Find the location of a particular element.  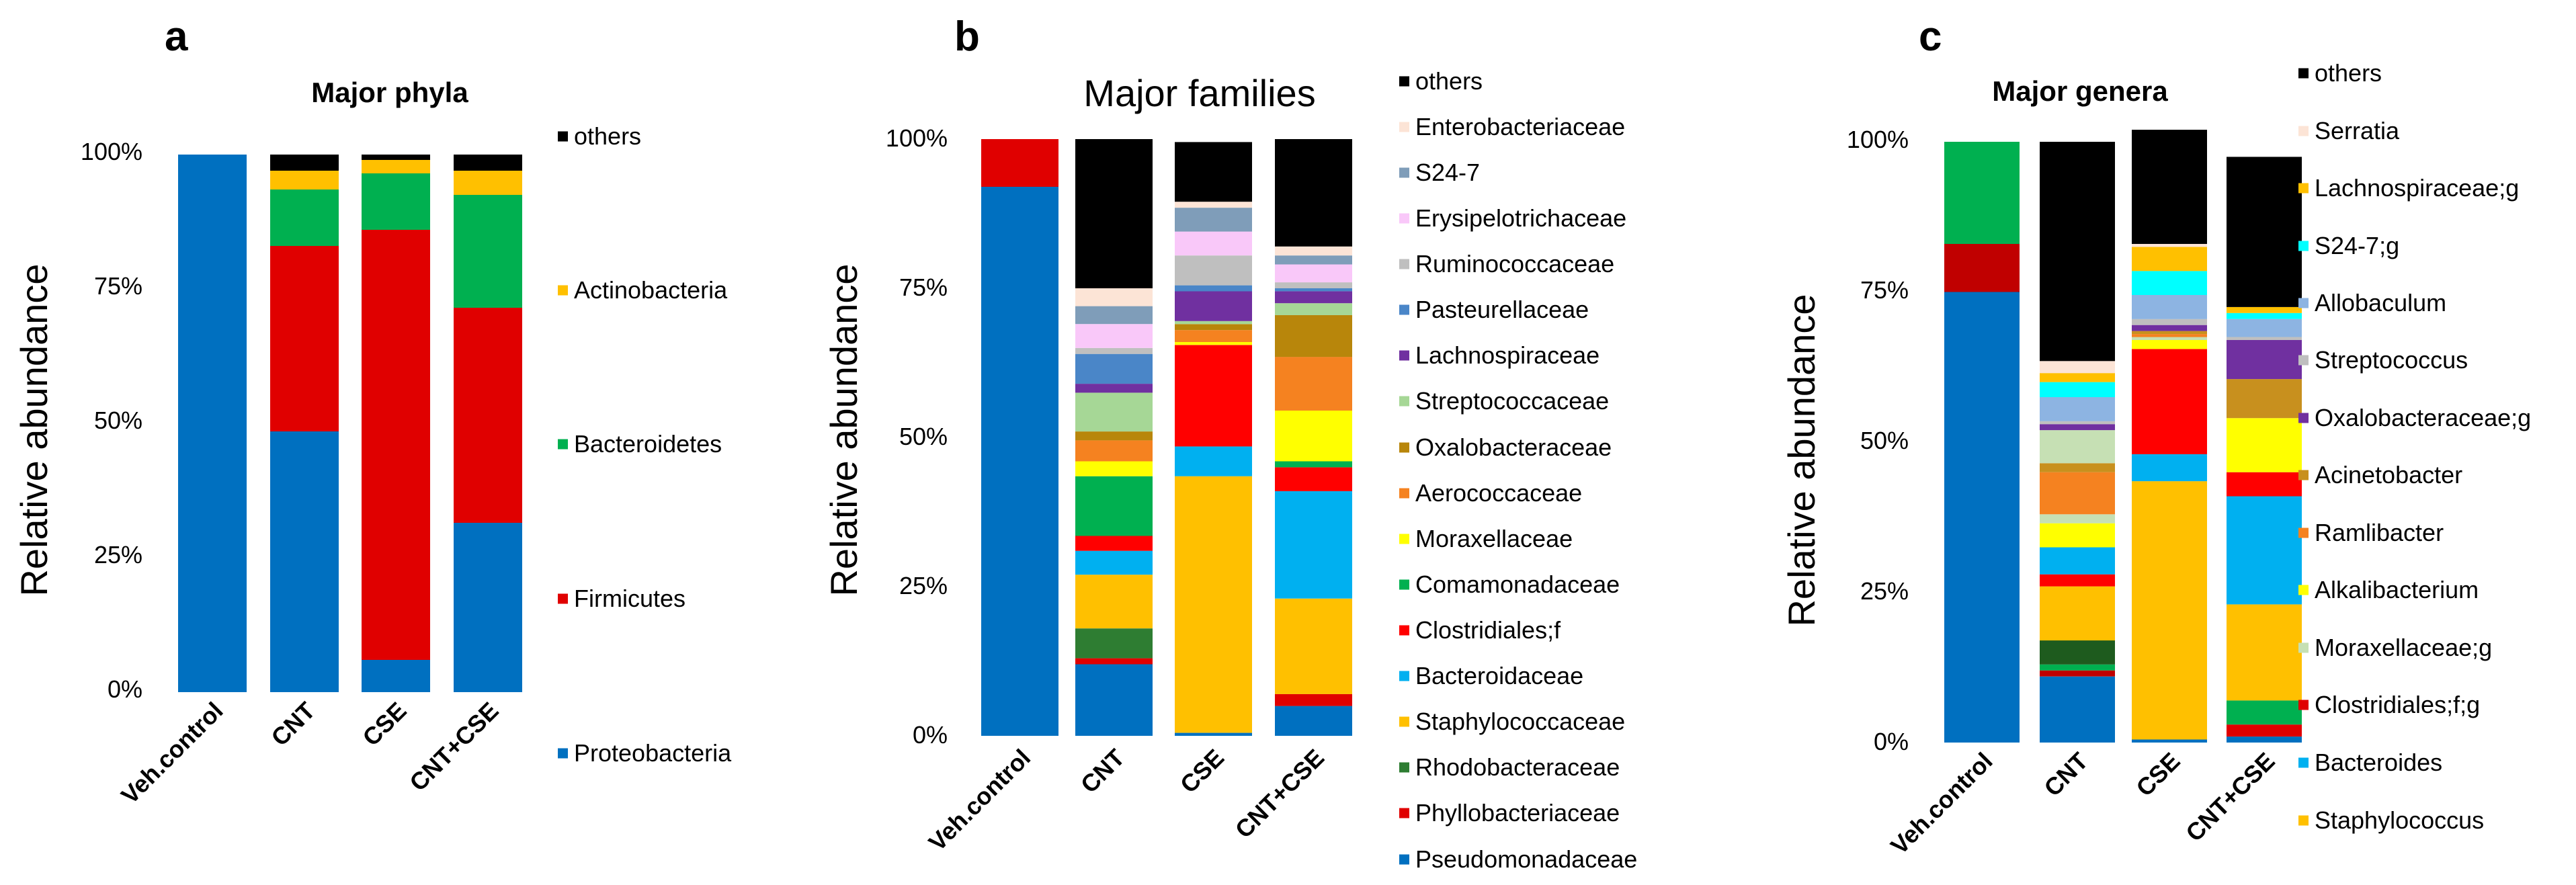

panel-c-legend-swatch-allobaculum is located at coordinates (2303, 303).